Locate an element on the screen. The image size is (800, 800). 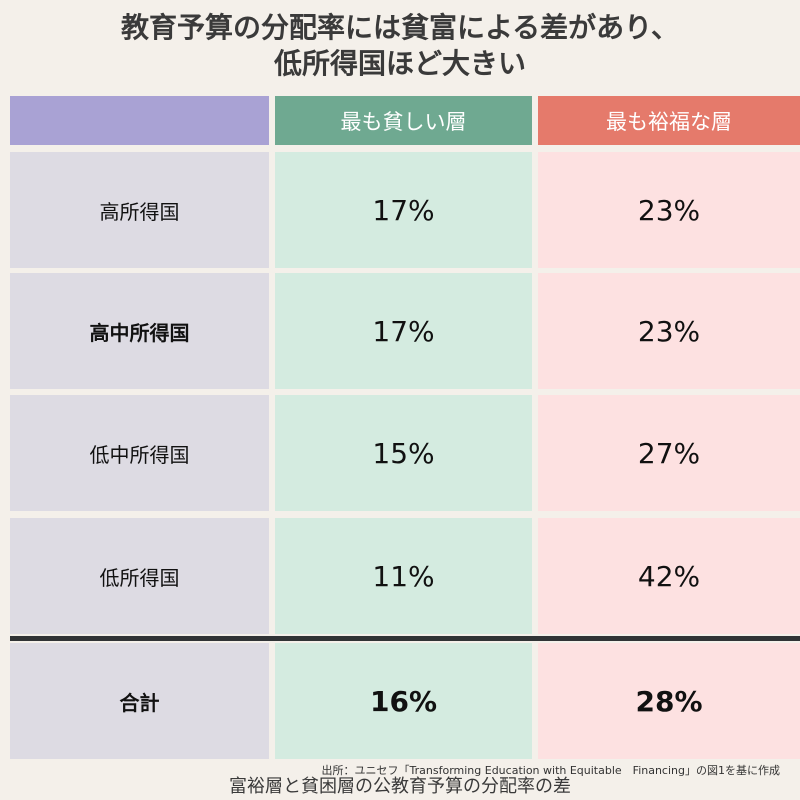
total-divider is located at coordinates (405, 638).